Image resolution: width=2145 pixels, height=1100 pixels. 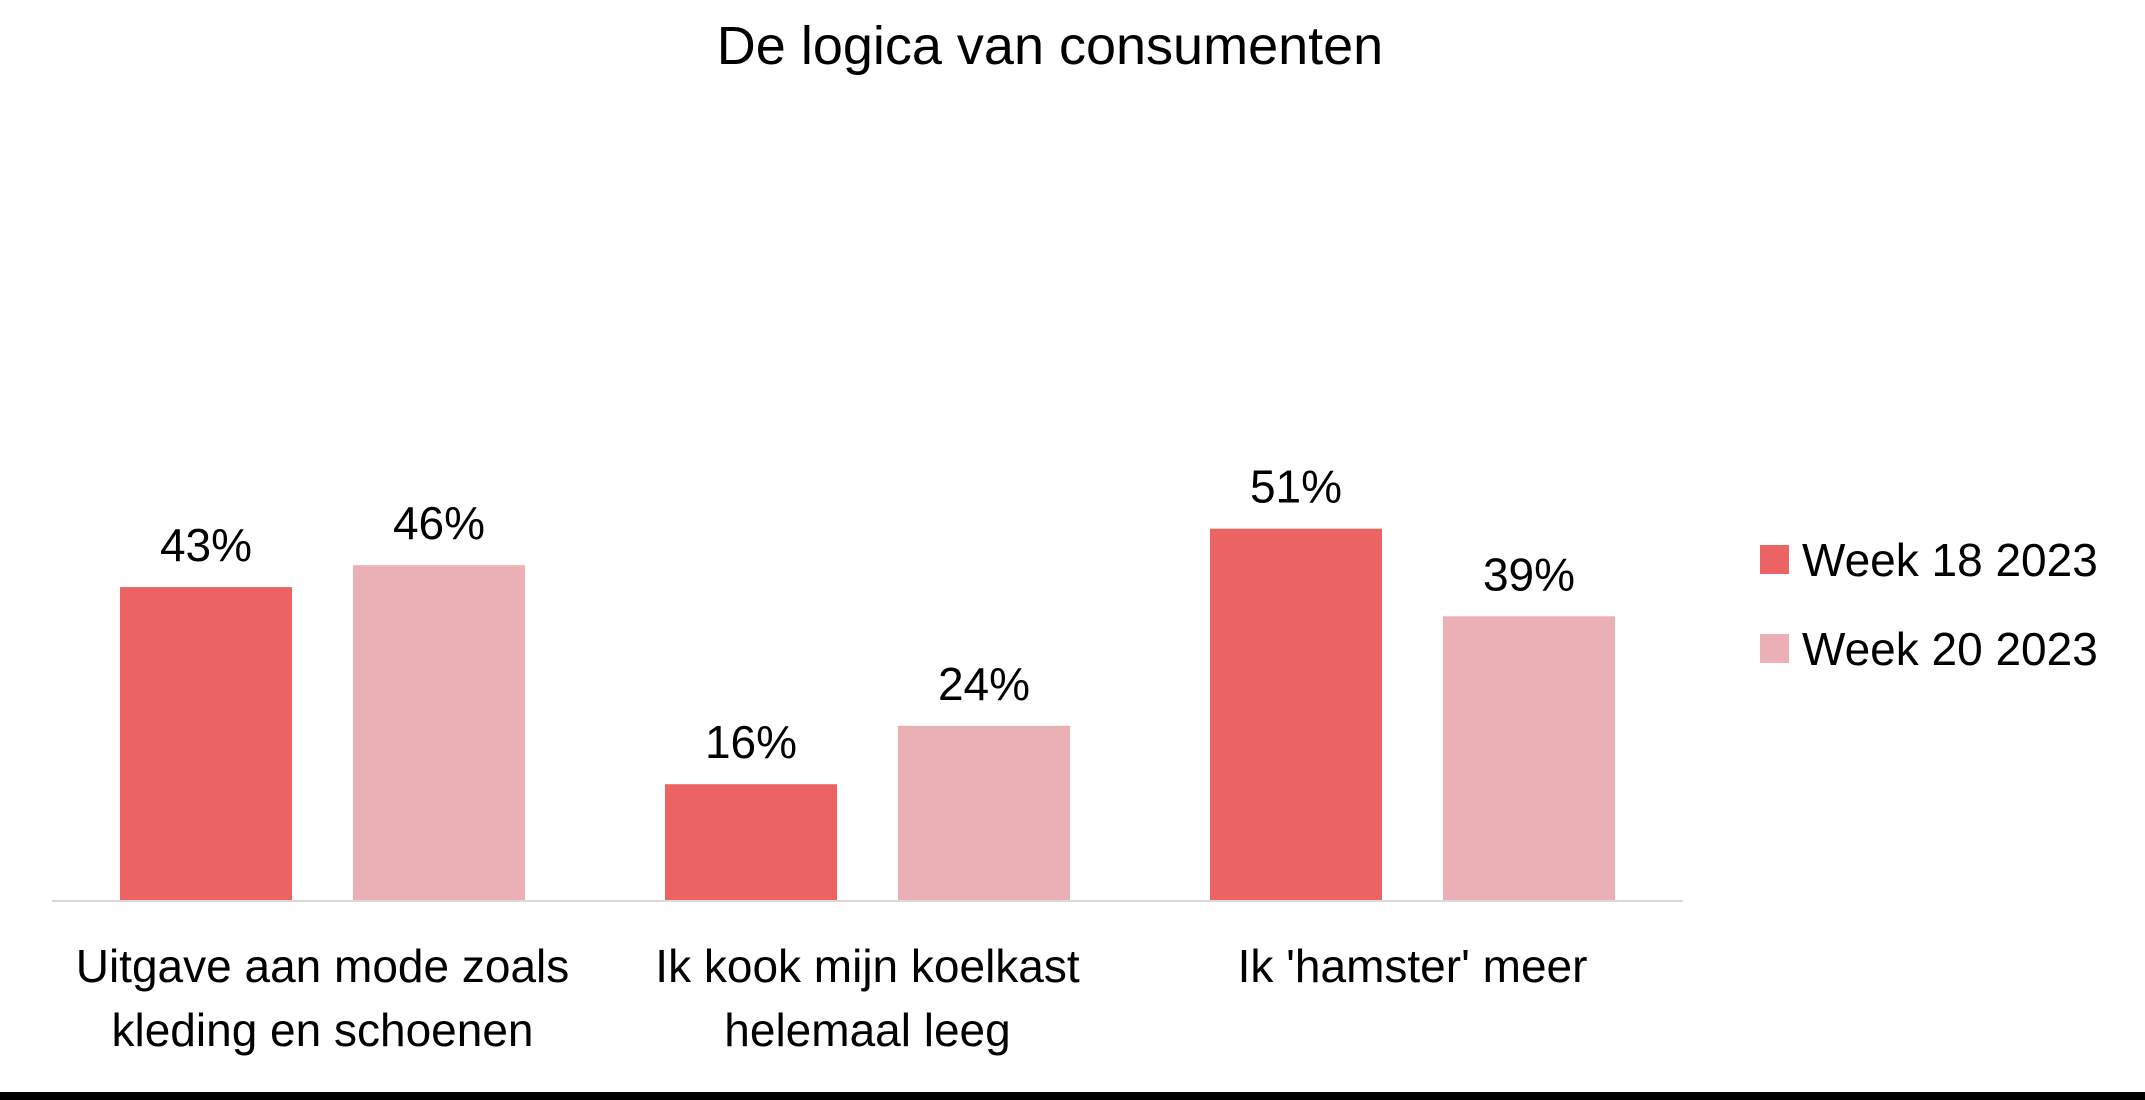 I want to click on bottom-border, so click(x=1072, y=1096).